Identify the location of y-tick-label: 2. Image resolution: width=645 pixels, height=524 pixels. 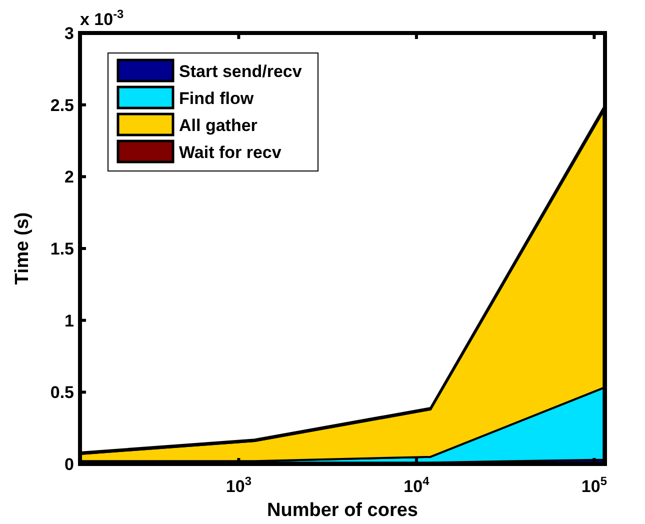
(69, 177).